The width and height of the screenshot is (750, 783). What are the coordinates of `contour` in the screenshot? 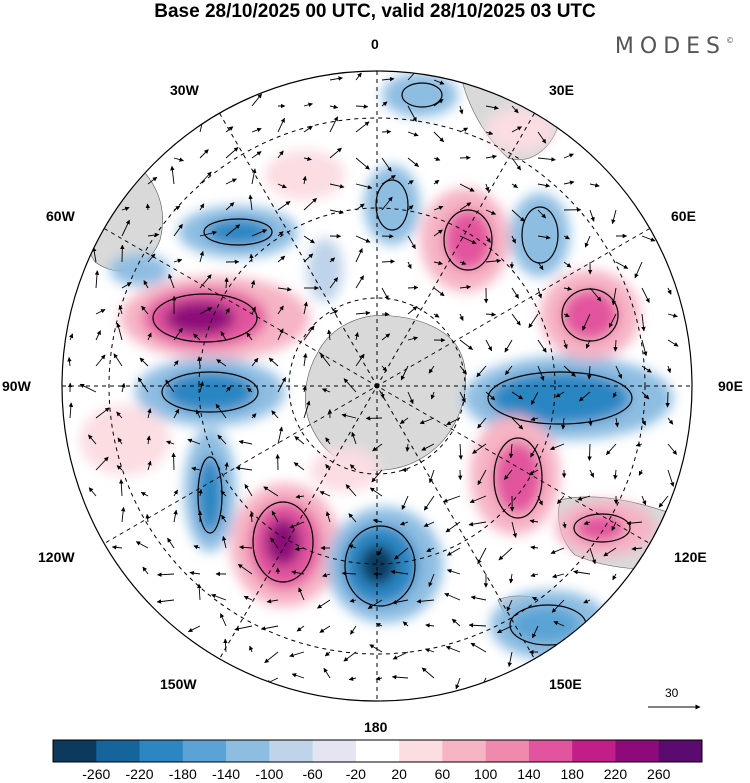 It's located at (380, 566).